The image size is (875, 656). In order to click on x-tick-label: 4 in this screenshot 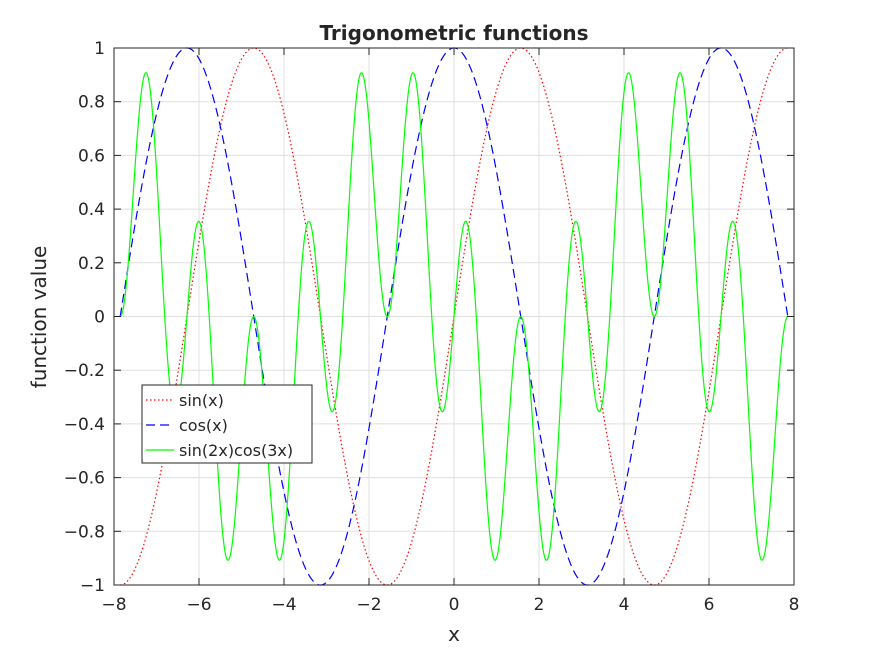, I will do `click(624, 605)`.